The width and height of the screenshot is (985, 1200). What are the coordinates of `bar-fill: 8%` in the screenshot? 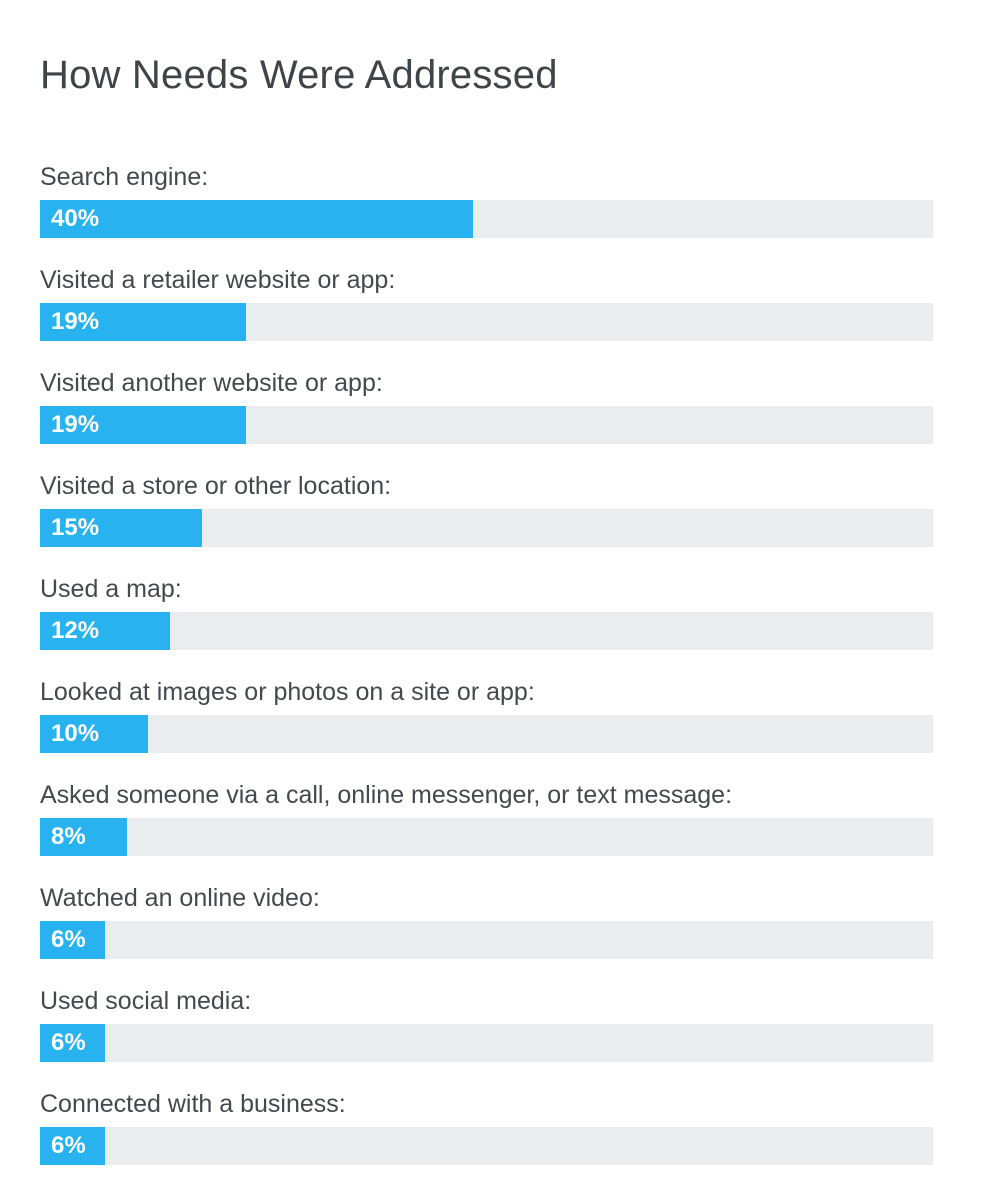 It's located at (83, 837).